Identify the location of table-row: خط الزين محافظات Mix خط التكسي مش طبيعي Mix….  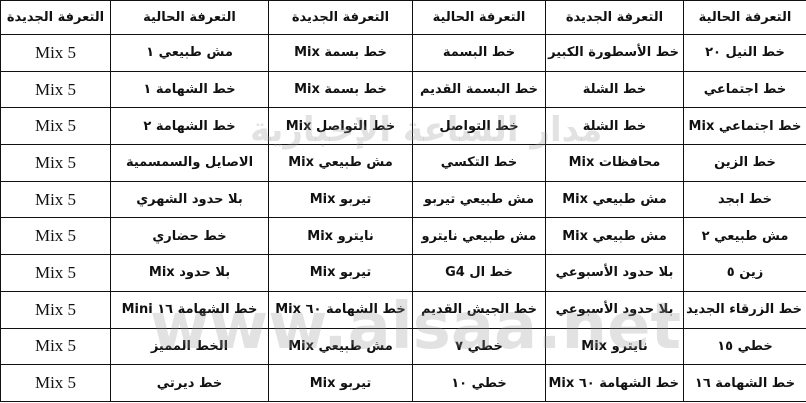
(403, 163).